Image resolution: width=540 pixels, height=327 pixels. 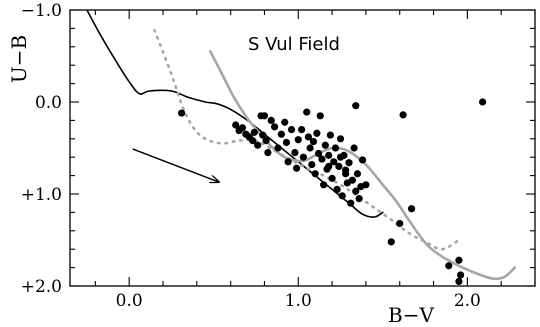 What do you see at coordinates (19, 59) in the screenshot?
I see `y-axis-label: U−B` at bounding box center [19, 59].